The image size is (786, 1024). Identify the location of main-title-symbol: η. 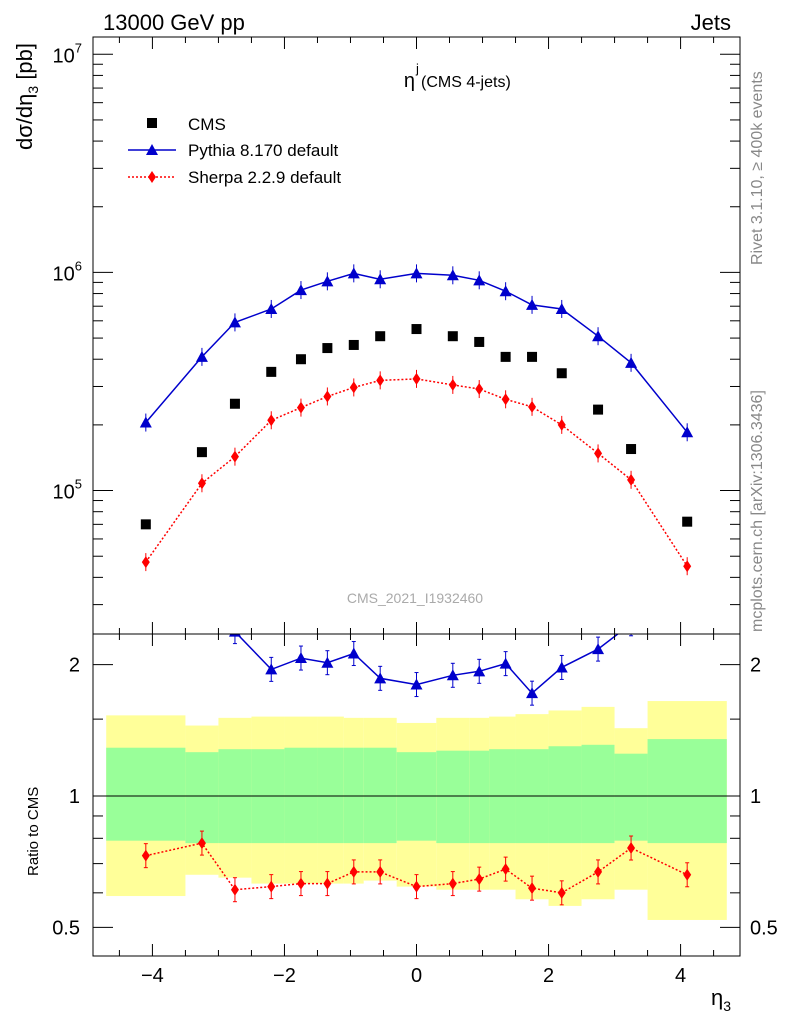
(409, 81).